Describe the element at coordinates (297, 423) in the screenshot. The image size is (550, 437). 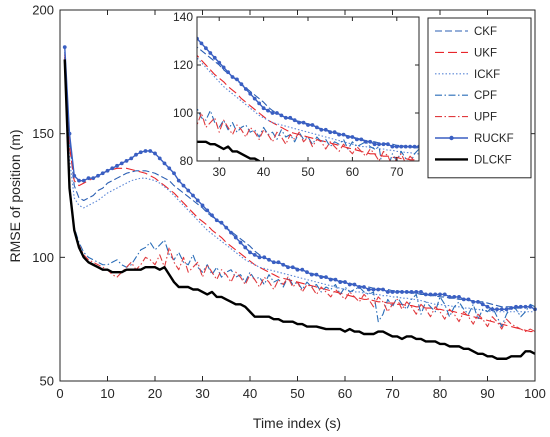
I see `x-axis-label: Time index (s)` at that location.